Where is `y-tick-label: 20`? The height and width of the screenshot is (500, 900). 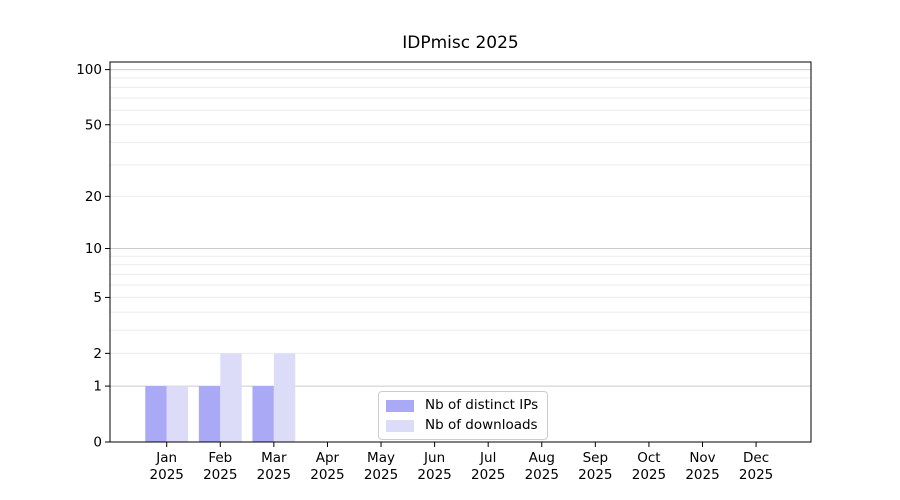 y-tick-label: 20 is located at coordinates (93, 197).